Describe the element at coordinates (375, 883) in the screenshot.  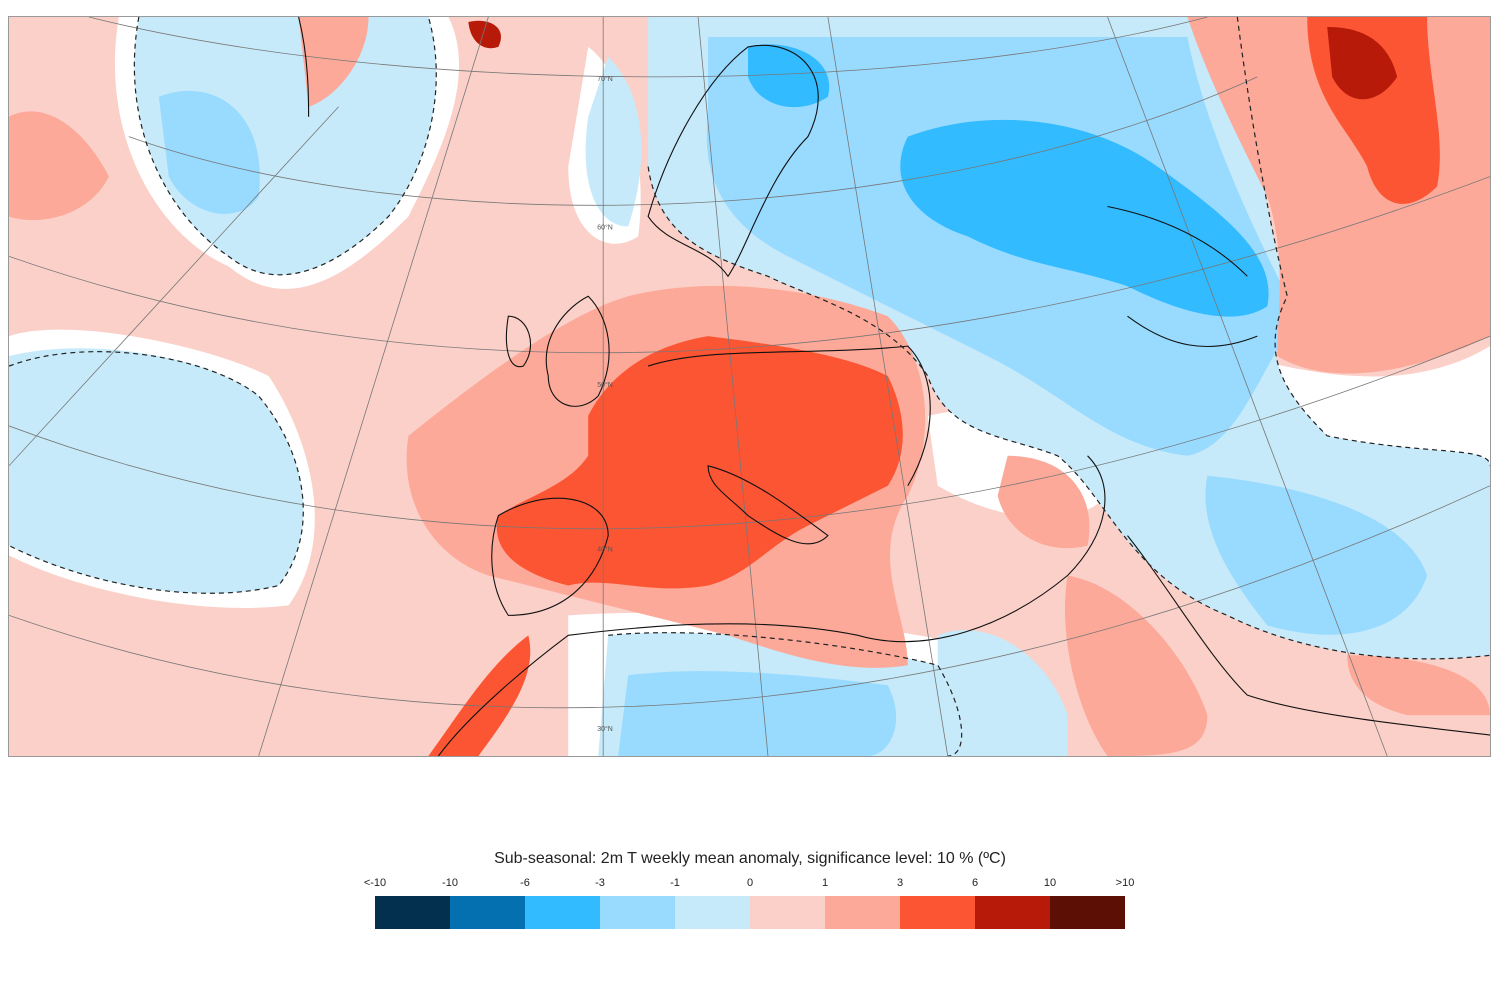
I see `legend-tick-label: <-10` at that location.